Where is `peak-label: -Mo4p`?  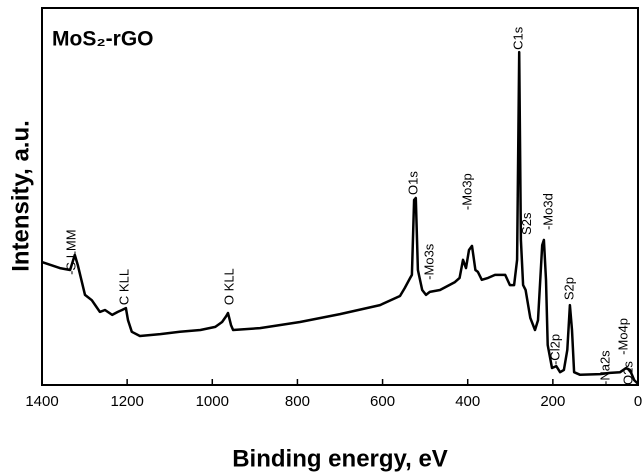 peak-label: -Mo4p is located at coordinates (622, 336).